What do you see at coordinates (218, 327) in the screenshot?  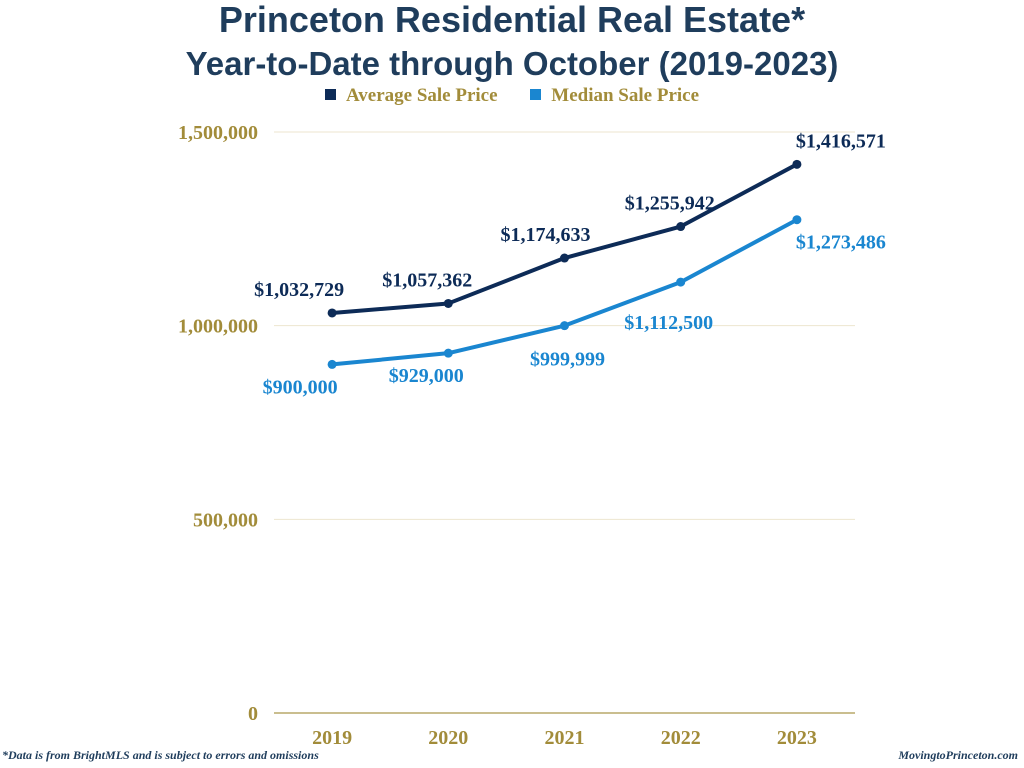 I see `y-tick-label: 1,000,000` at bounding box center [218, 327].